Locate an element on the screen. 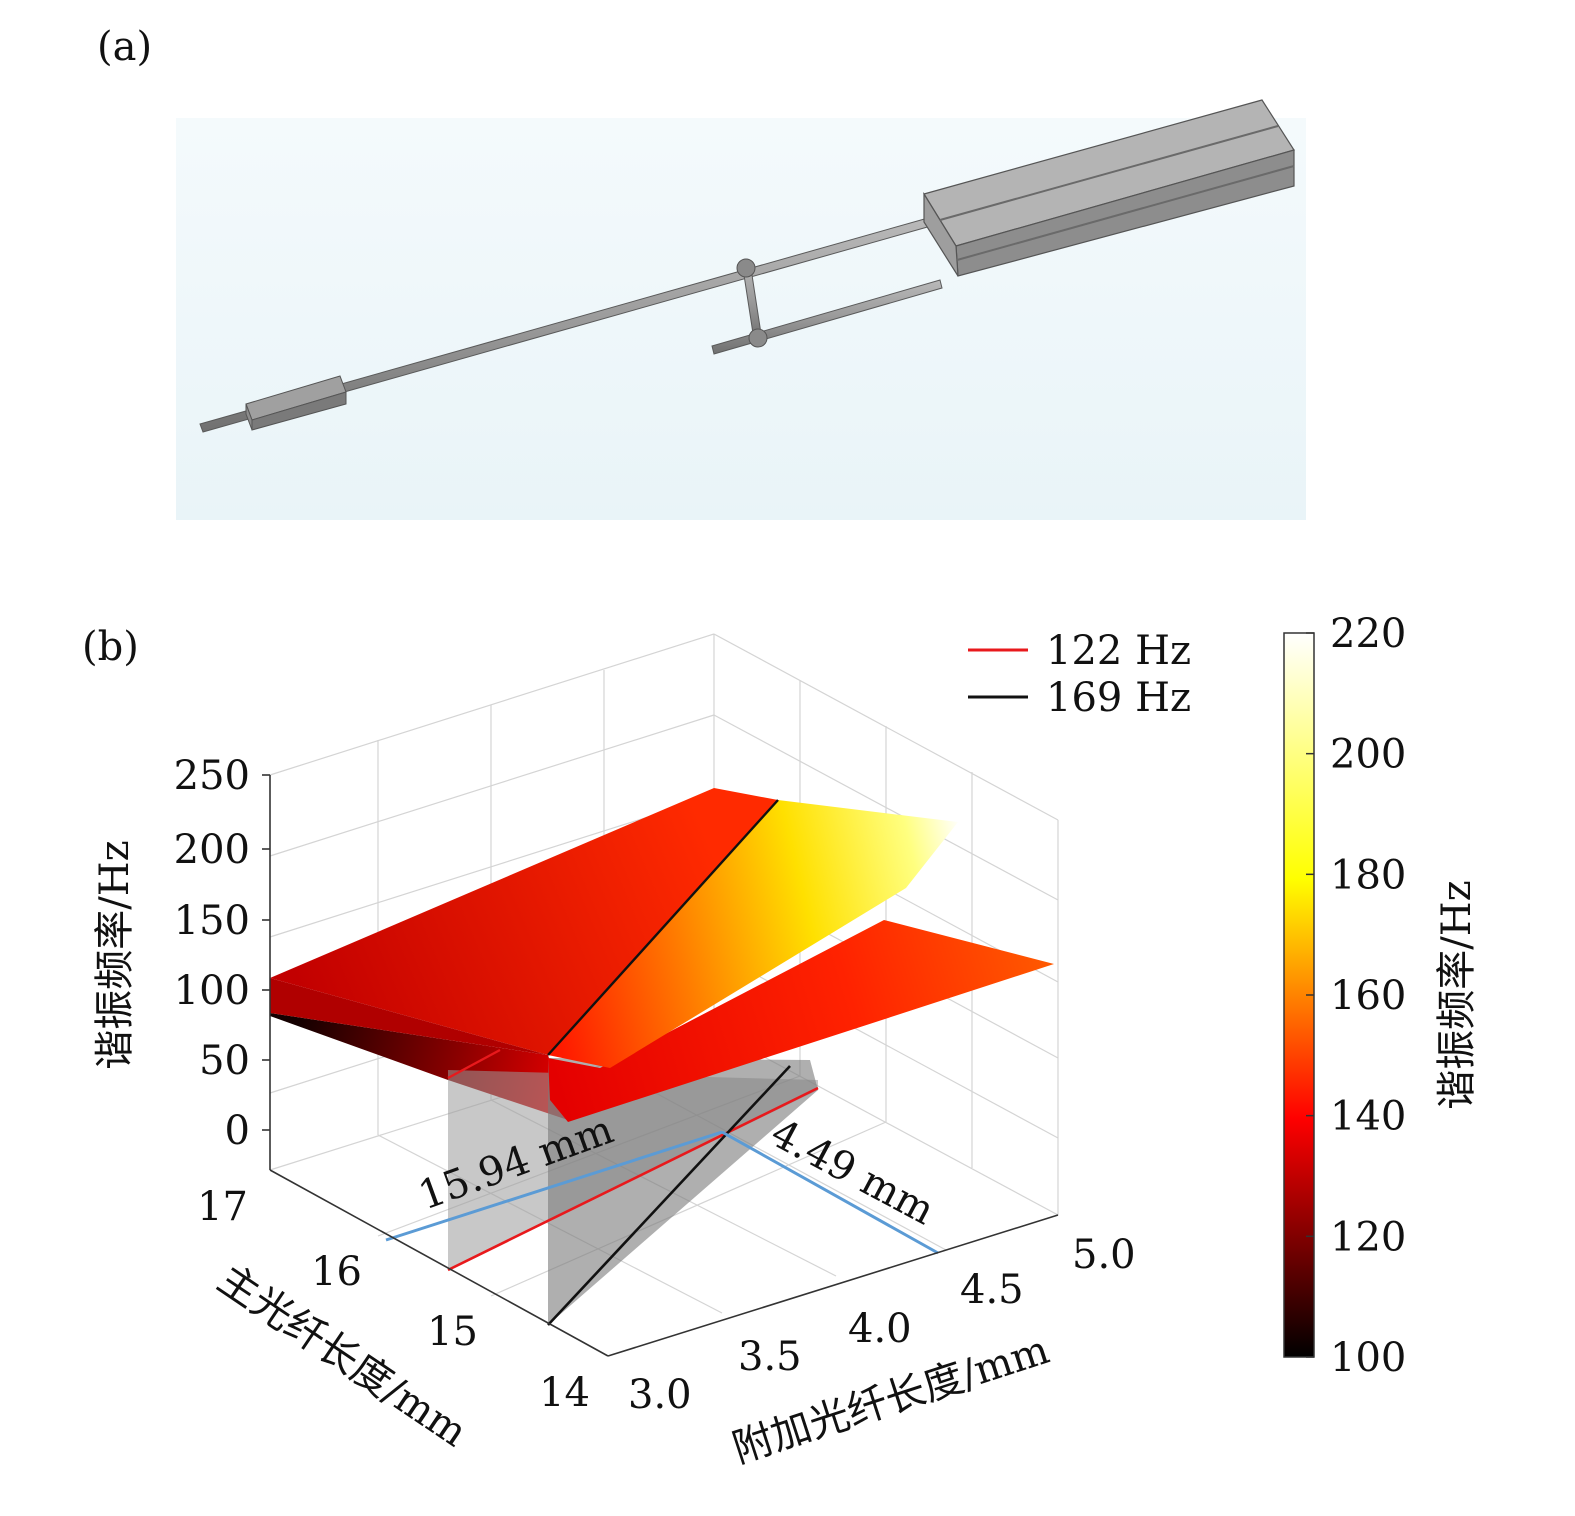 The height and width of the screenshot is (1516, 1575). colorbar-tick-label: 120 is located at coordinates (1368, 1237).